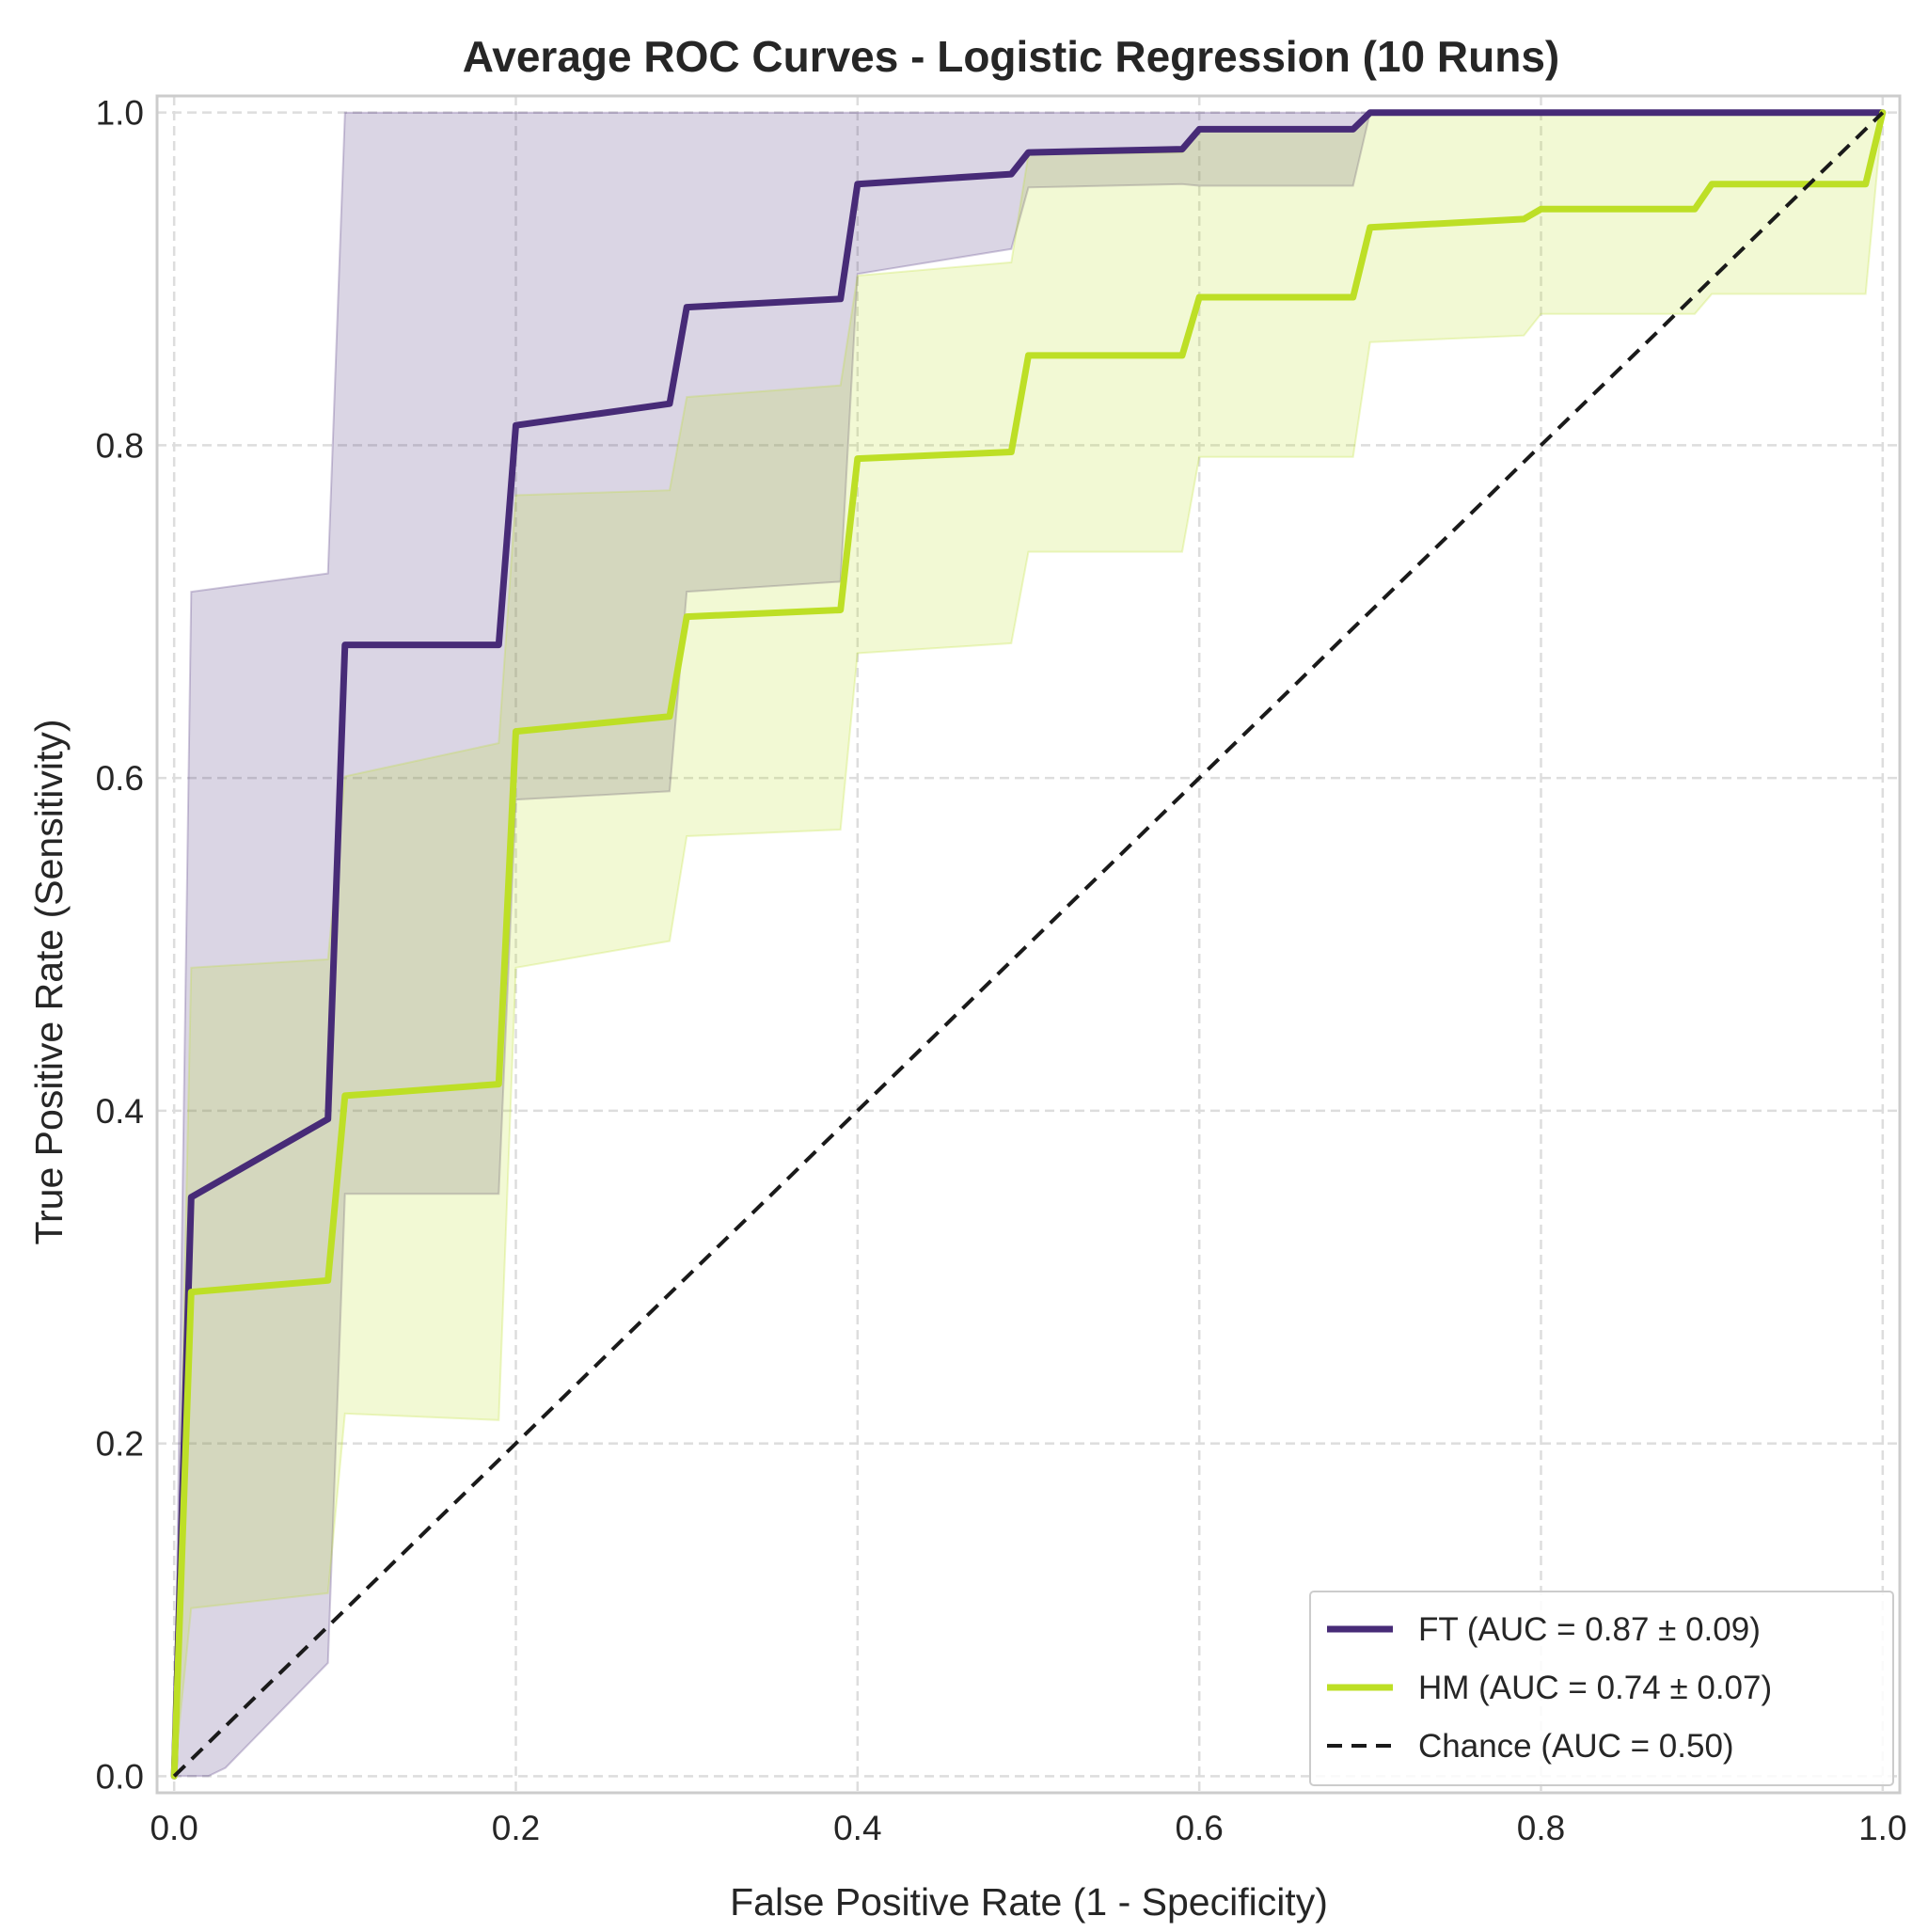 Image resolution: width=1928 pixels, height=1932 pixels. Describe the element at coordinates (120, 1444) in the screenshot. I see `y-tick-label: 0.2` at that location.